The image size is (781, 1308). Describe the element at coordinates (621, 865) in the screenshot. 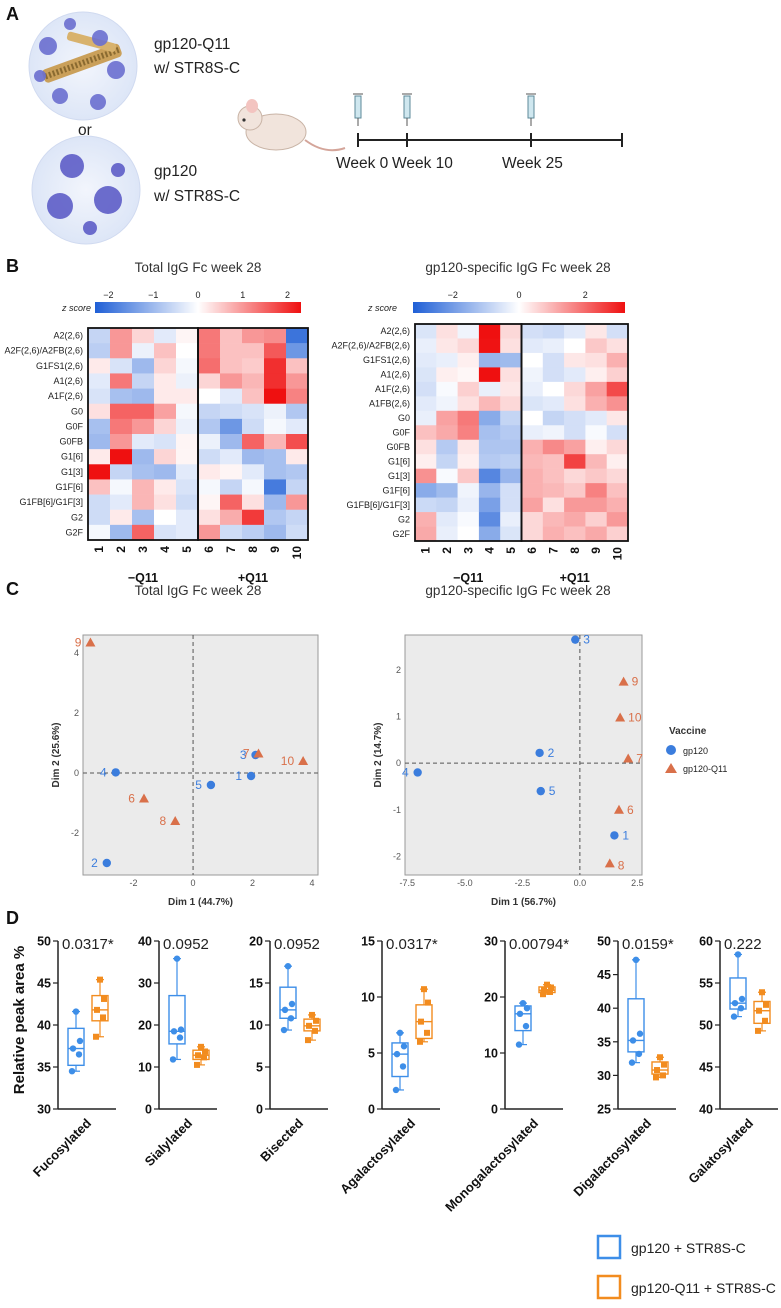

I see `point-label: 8` at that location.